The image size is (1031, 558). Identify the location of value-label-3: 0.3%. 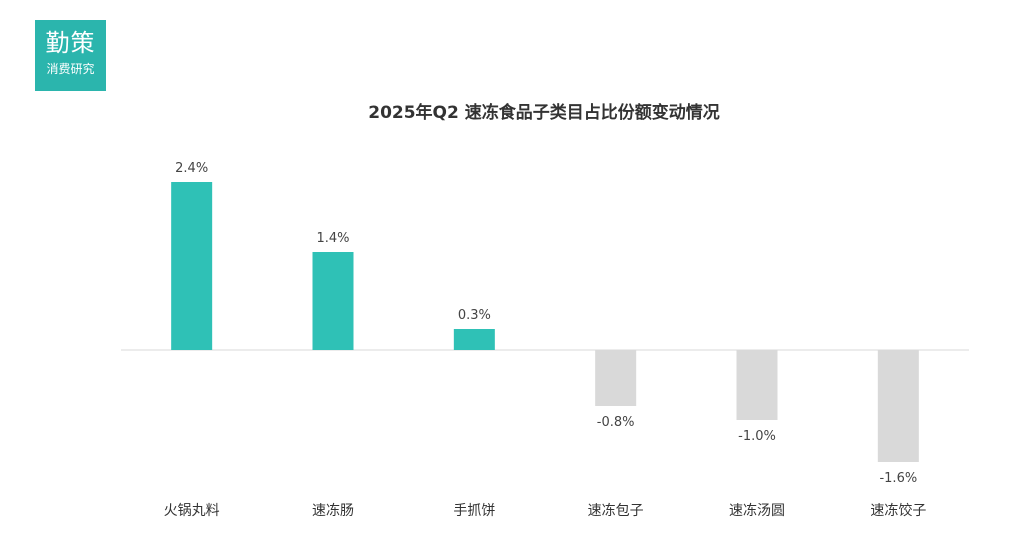
(474, 315).